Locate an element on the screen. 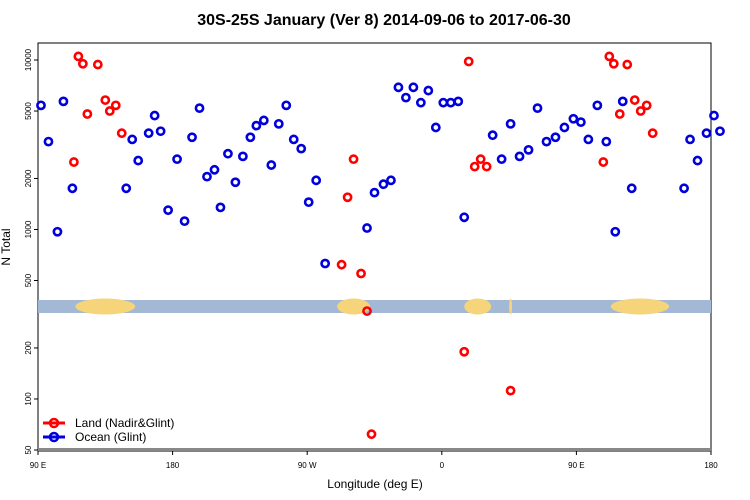 The width and height of the screenshot is (750, 500). y-tick-label: 10000 is located at coordinates (28, 59).